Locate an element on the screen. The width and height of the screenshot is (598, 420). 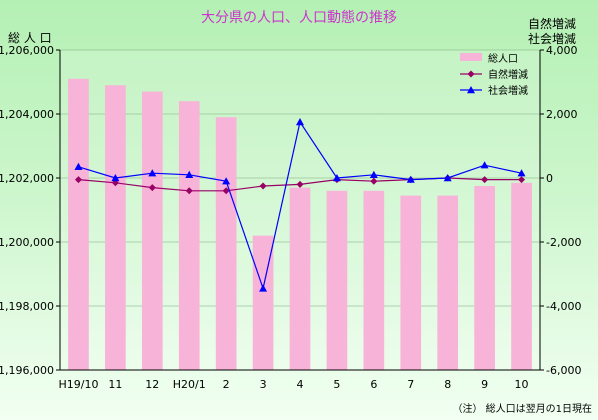
legend-marker-social-change is located at coordinates (471, 90).